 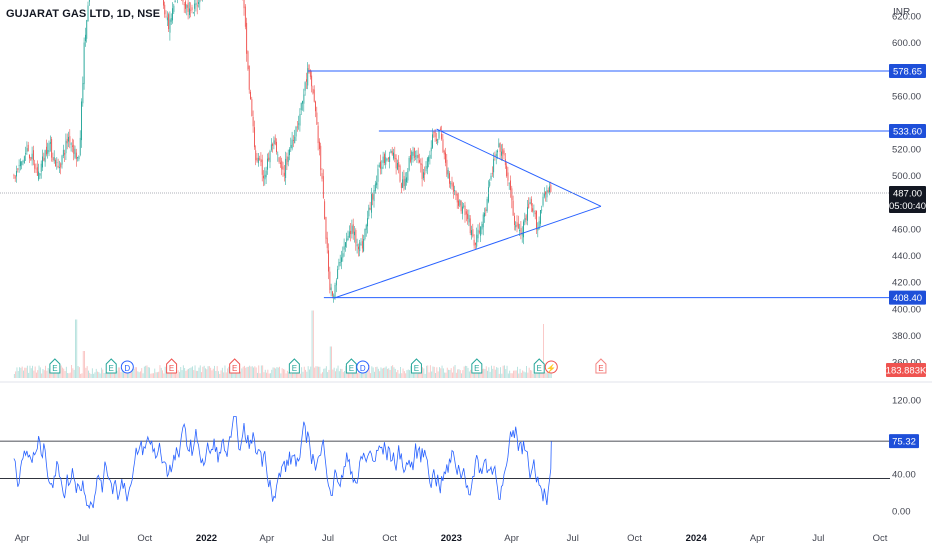 I want to click on price-axis-tick: 380.00, so click(x=906, y=336).